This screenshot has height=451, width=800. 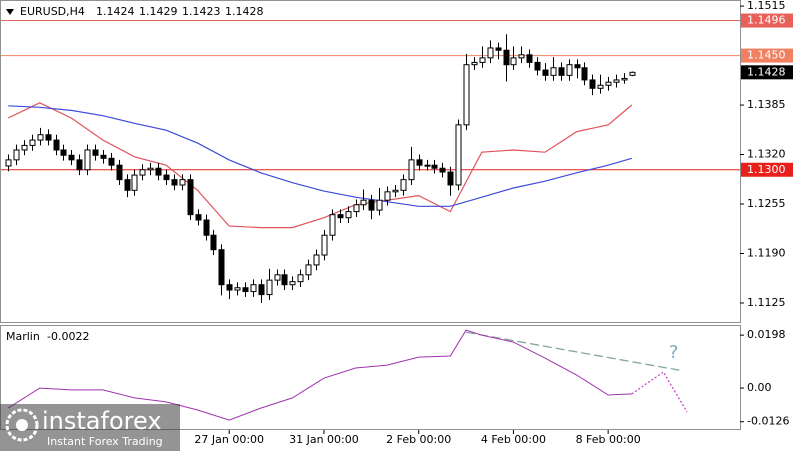 I want to click on y-tick-label: 1.1190, so click(x=766, y=252).